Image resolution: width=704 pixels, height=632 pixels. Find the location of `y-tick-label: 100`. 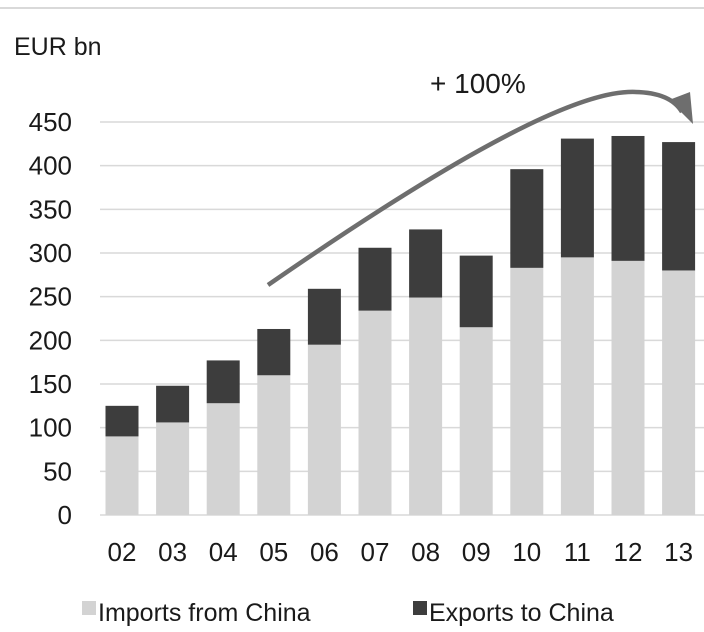

y-tick-label: 100 is located at coordinates (50, 428).